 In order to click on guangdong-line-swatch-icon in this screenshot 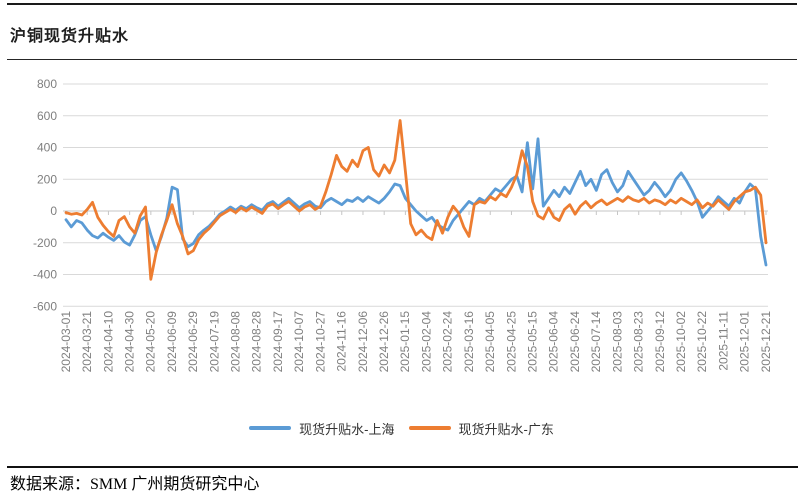, I will do `click(429, 428)`.